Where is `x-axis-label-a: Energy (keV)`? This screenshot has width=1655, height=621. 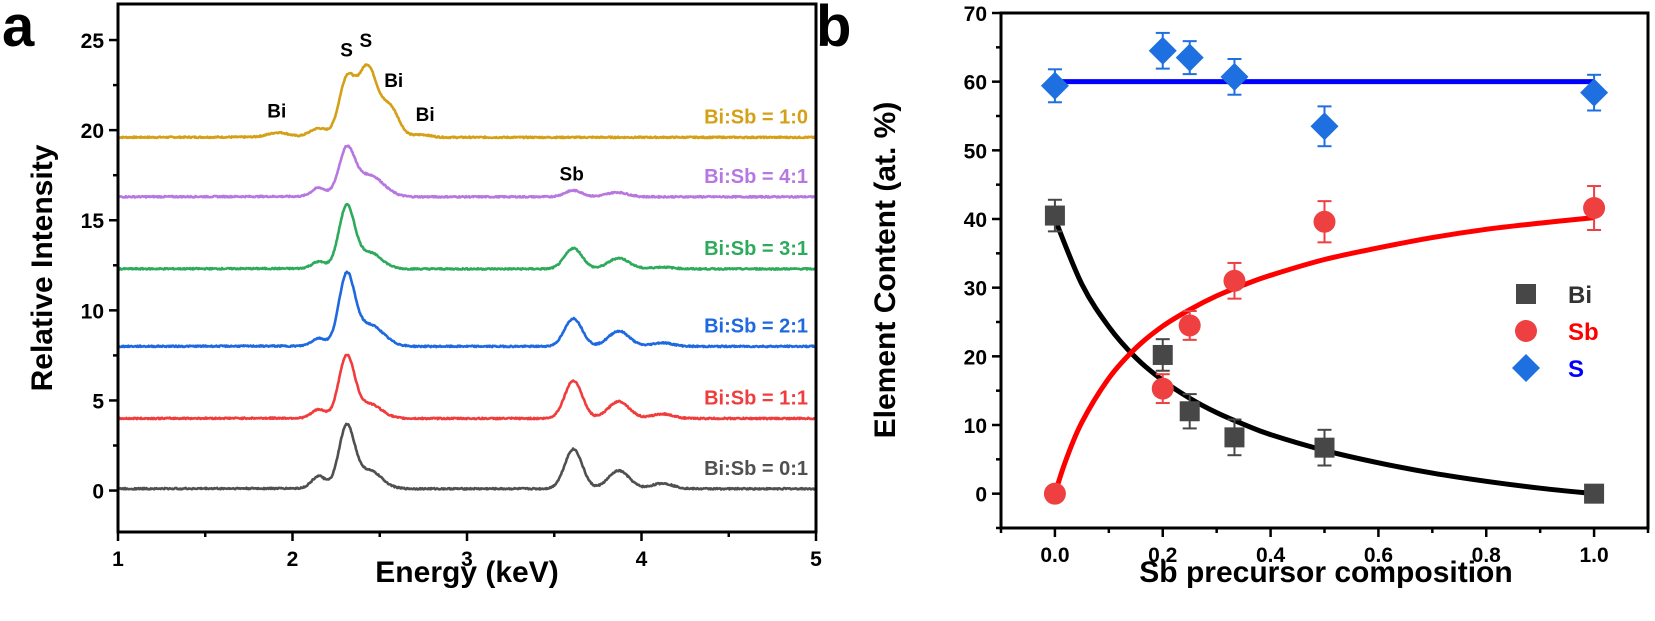 x-axis-label-a: Energy (keV) is located at coordinates (466, 572).